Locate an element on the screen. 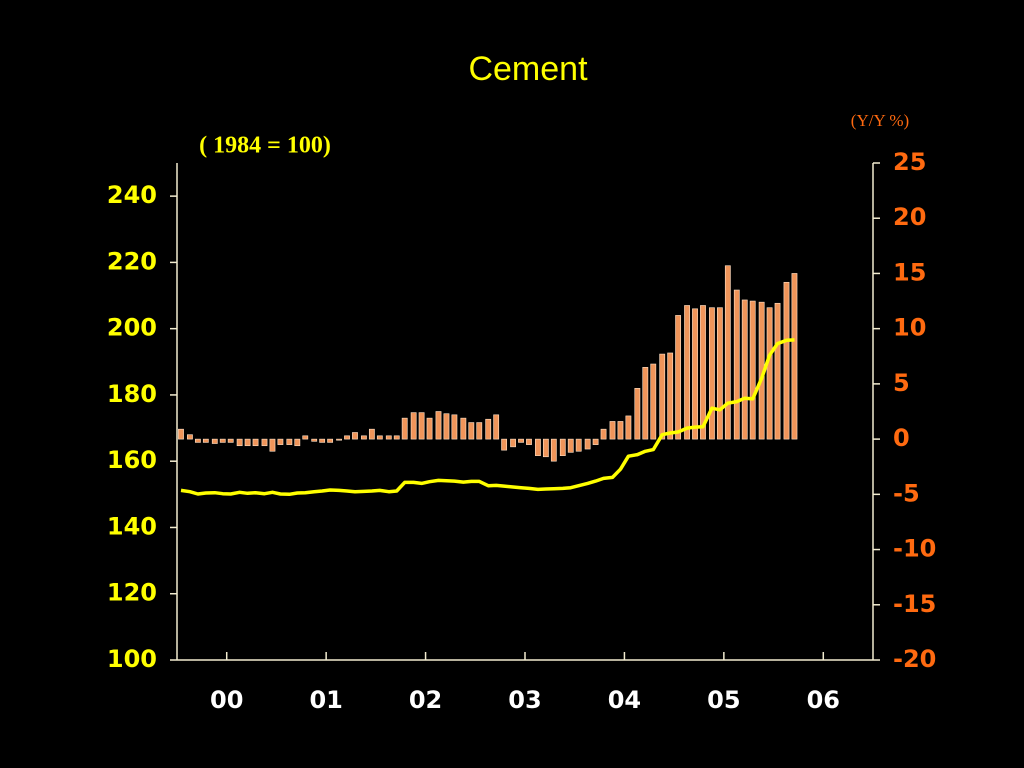 The image size is (1024, 768). y2-tick-label: -10 is located at coordinates (914, 549).